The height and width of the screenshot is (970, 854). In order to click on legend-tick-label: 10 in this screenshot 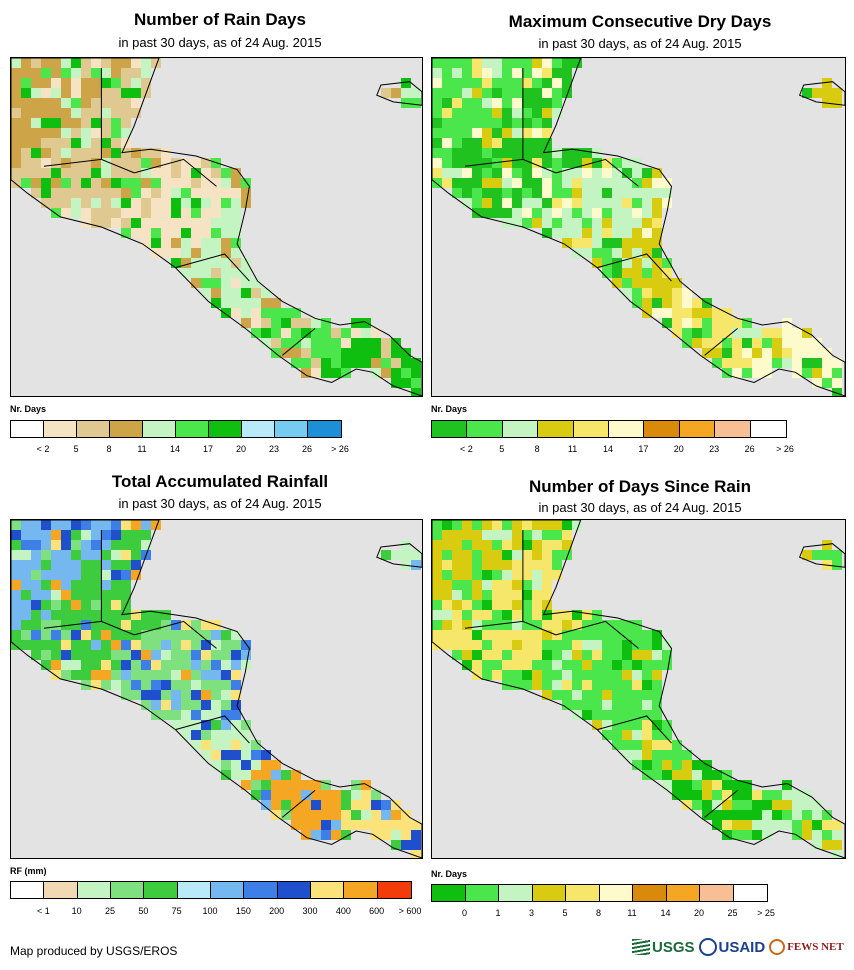, I will do `click(76, 911)`.